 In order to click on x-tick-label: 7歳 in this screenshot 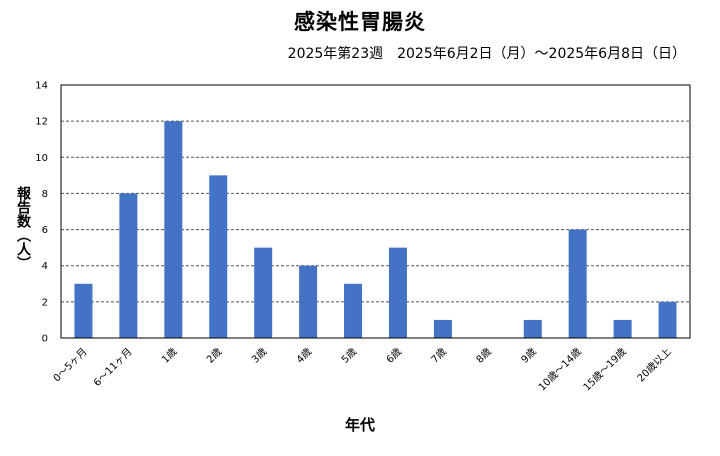, I will do `click(439, 356)`.